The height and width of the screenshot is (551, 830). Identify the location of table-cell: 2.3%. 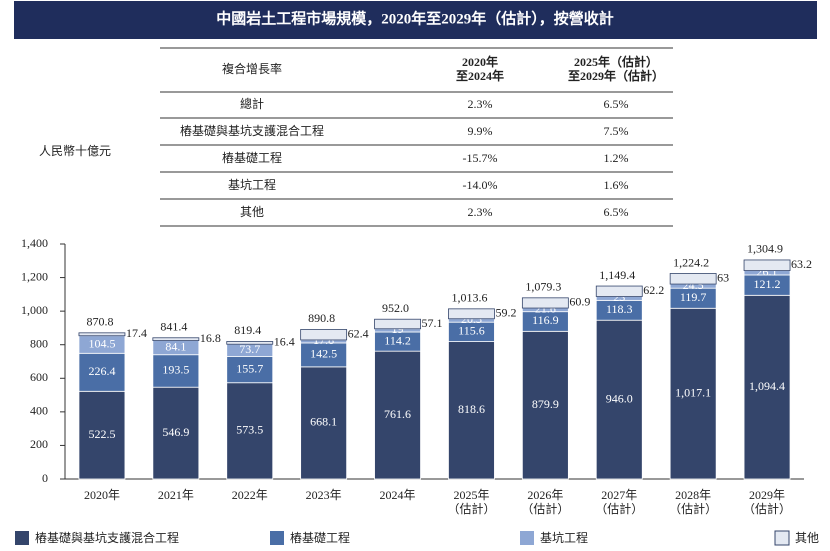
(480, 212).